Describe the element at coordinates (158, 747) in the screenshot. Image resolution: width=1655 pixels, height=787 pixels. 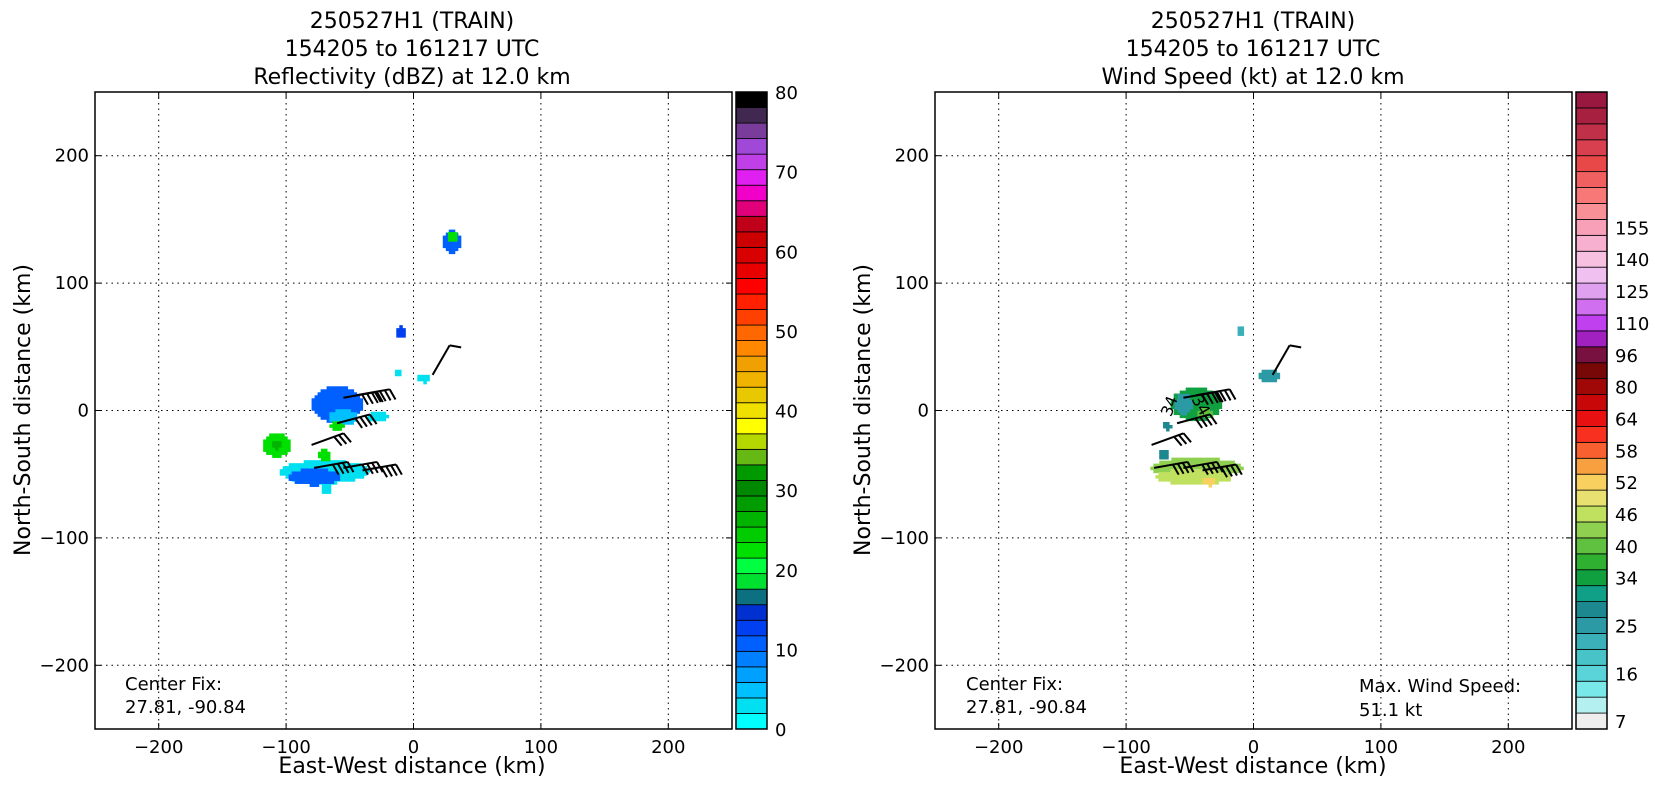
I see `x-tick-label: −200` at that location.